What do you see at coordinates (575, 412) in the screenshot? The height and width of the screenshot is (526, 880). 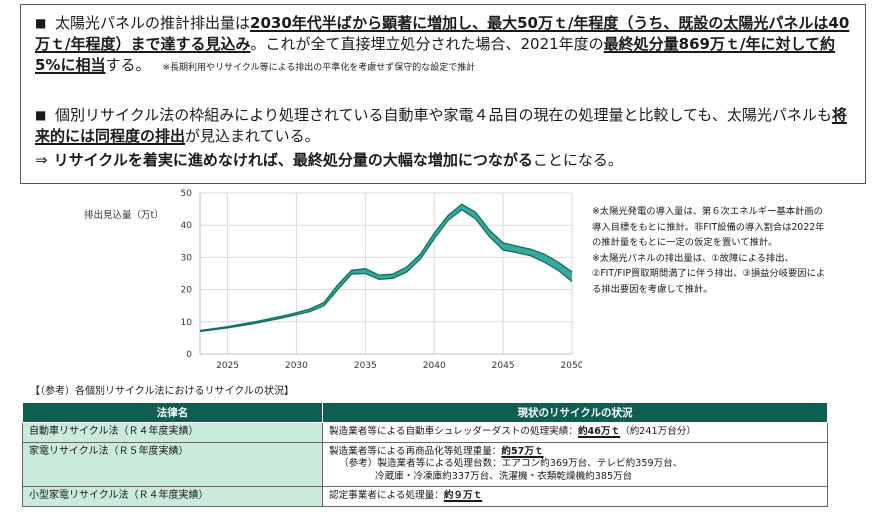 I see `column-header-status: 現状のリサイクルの状況` at bounding box center [575, 412].